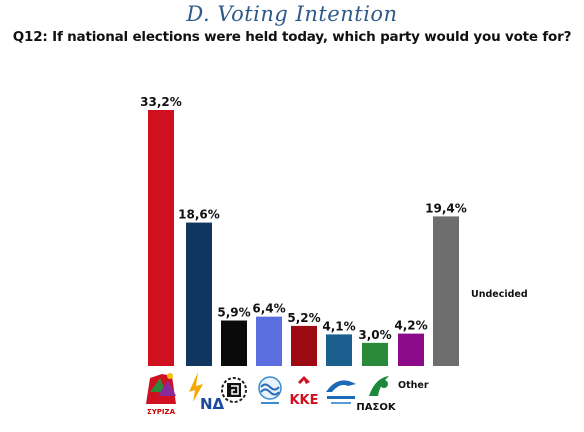  What do you see at coordinates (161, 412) in the screenshot?
I see `syriza-logo-text: ΣΥΡΙΖΑ` at bounding box center [161, 412].